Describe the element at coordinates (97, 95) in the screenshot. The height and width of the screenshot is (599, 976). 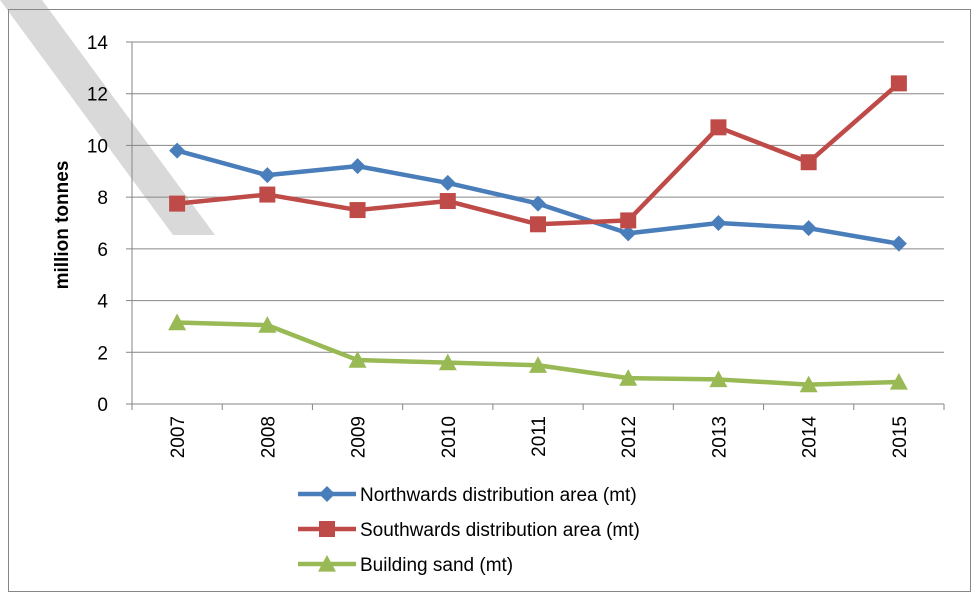
I see `y-tick-label: 12` at that location.